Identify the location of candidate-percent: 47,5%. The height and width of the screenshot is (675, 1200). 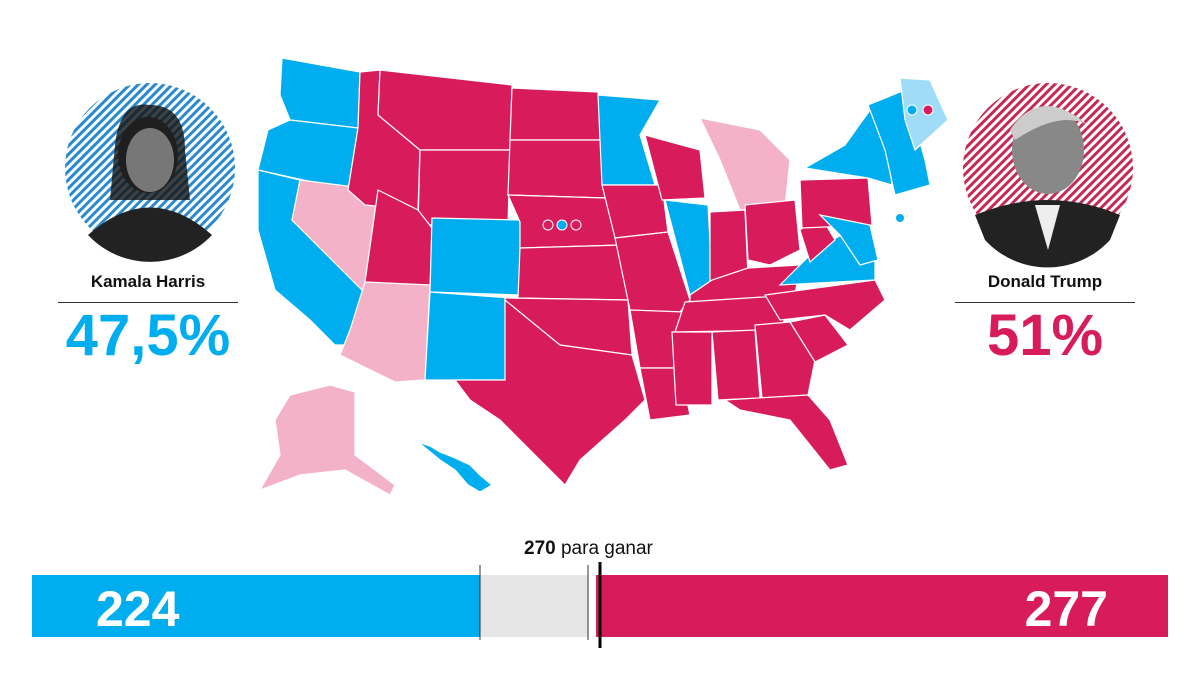
(148, 335).